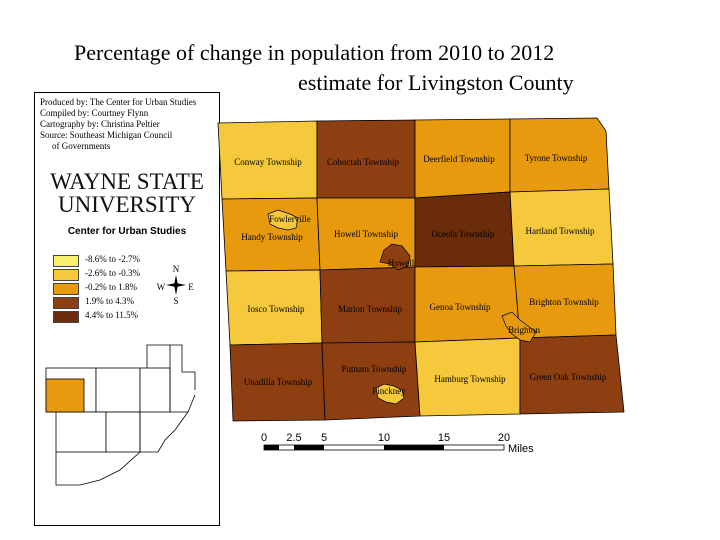 The image size is (720, 540). Describe the element at coordinates (65, 395) in the screenshot. I see `locator-livingston-highlight` at that location.